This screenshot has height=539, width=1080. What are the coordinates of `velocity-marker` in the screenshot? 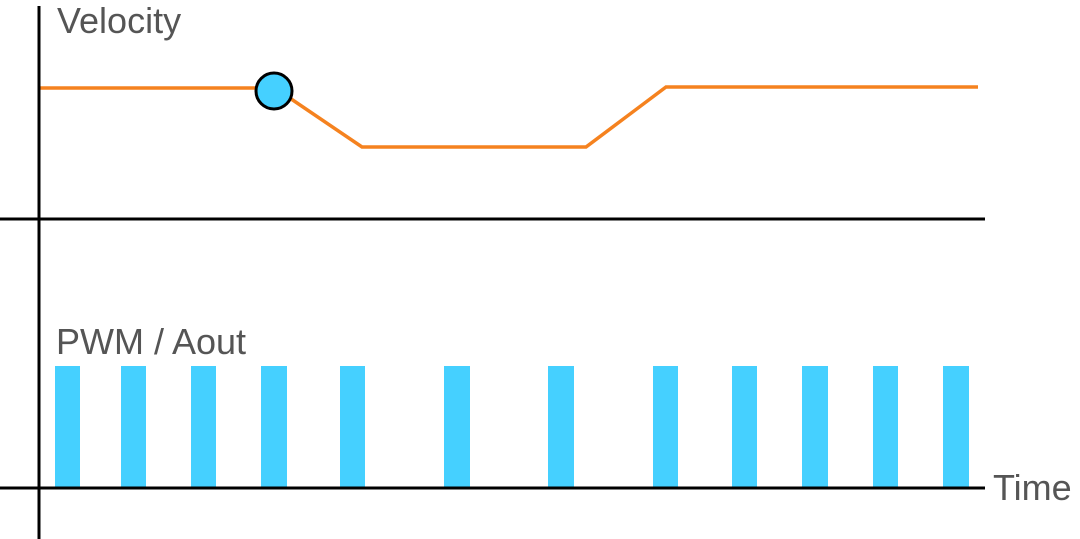 It's located at (274, 91).